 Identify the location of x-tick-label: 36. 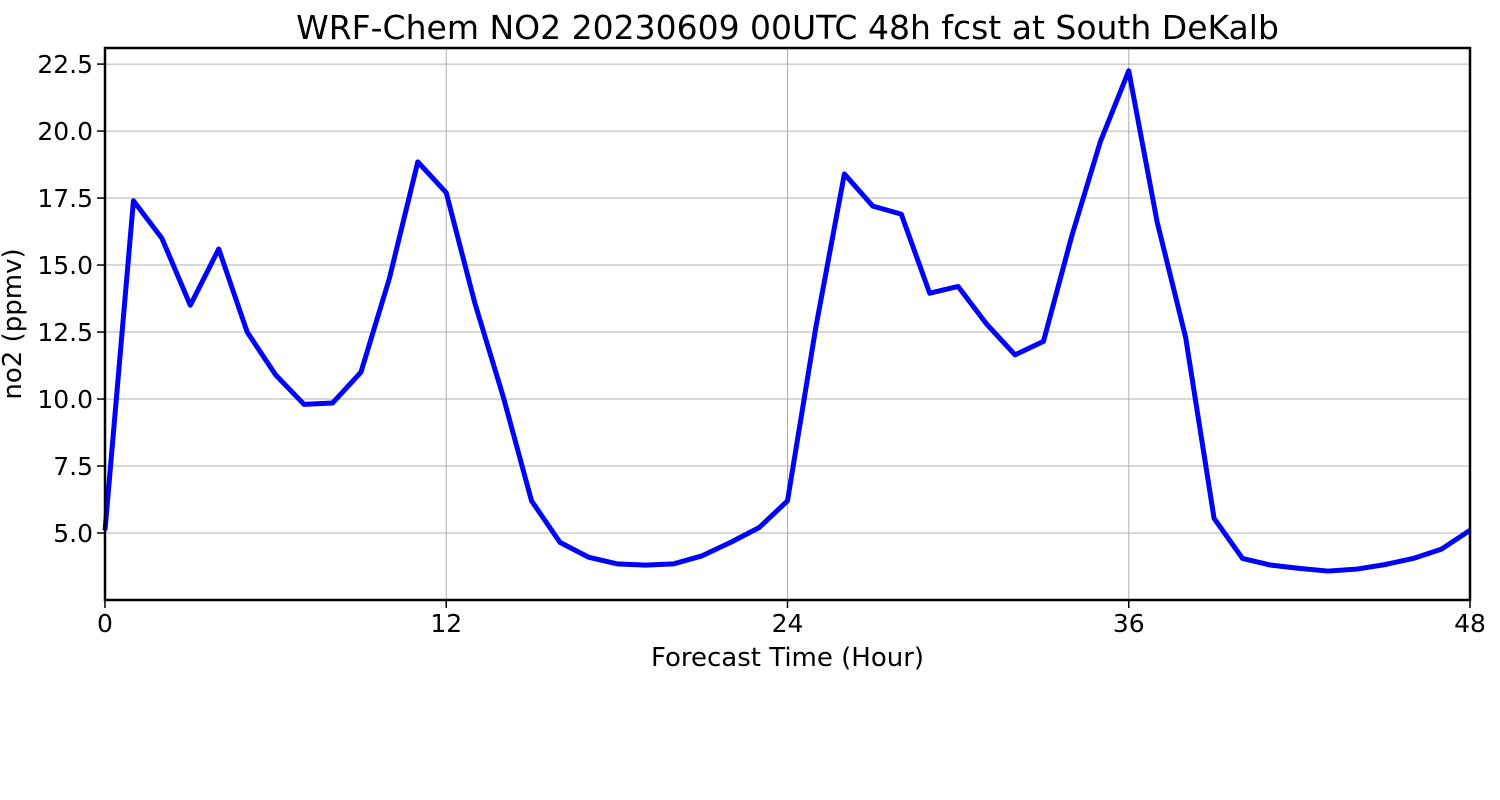
(1129, 623).